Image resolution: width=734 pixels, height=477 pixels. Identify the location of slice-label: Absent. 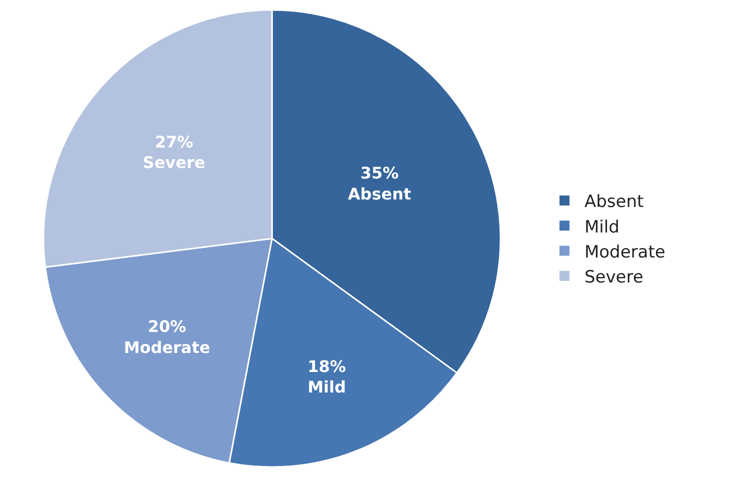
(380, 194).